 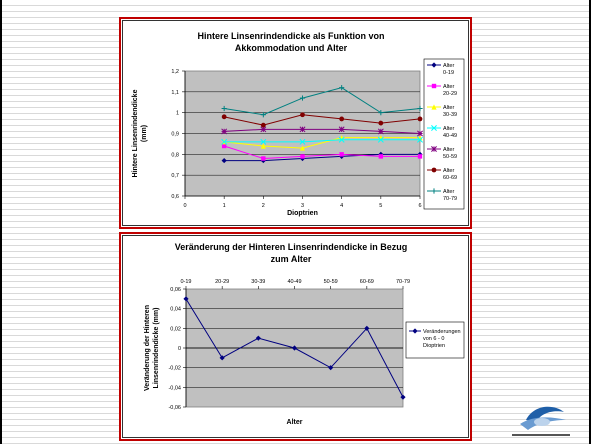 I want to click on chart2-ylabel-line: Linsenrindendicke (mm), so click(x=156, y=348).